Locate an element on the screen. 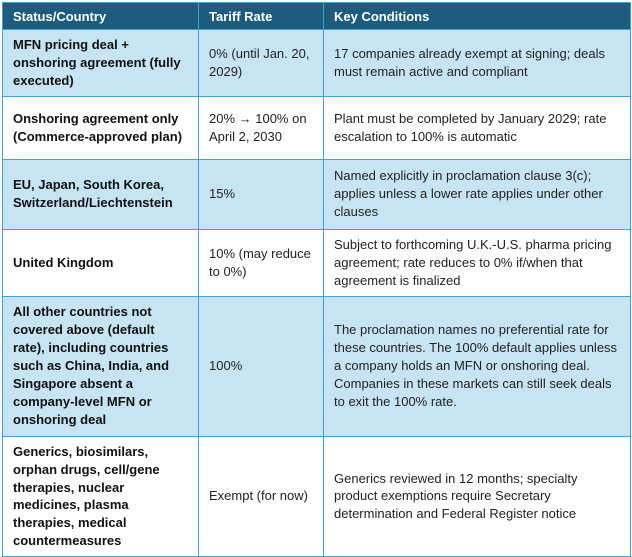 The width and height of the screenshot is (632, 557). rate-cell: 20% → 100% on April 2, 2030 is located at coordinates (261, 127).